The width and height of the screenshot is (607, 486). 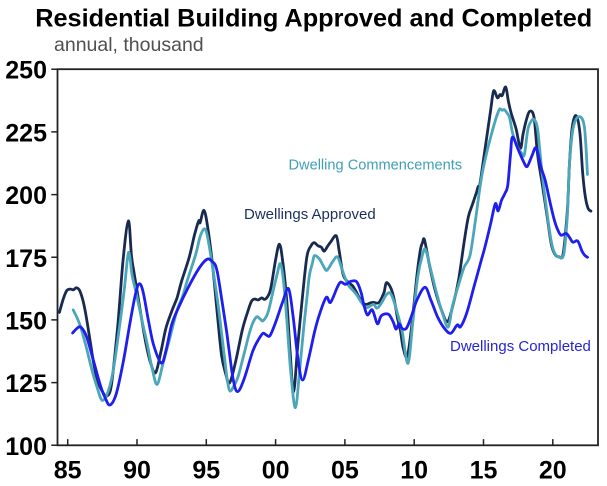 What do you see at coordinates (310, 214) in the screenshot?
I see `svg-text: Dwellings Approved` at bounding box center [310, 214].